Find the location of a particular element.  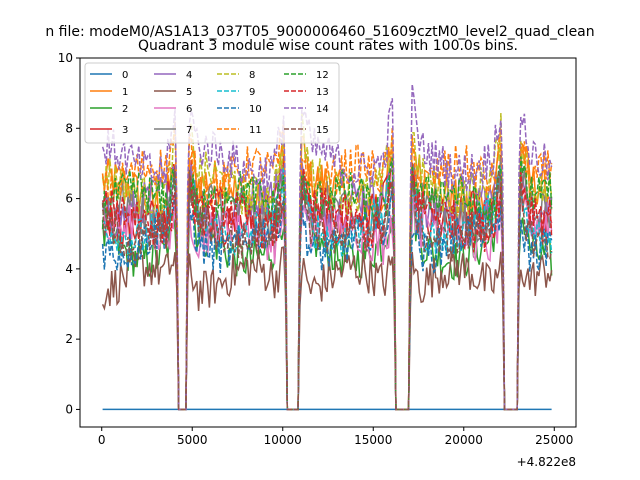

legend-label-0: 0 is located at coordinates (125, 75).